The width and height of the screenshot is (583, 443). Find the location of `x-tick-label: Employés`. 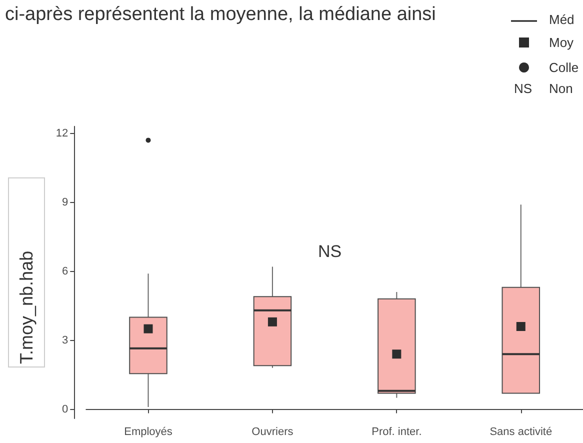

x-tick-label: Employés is located at coordinates (148, 432).